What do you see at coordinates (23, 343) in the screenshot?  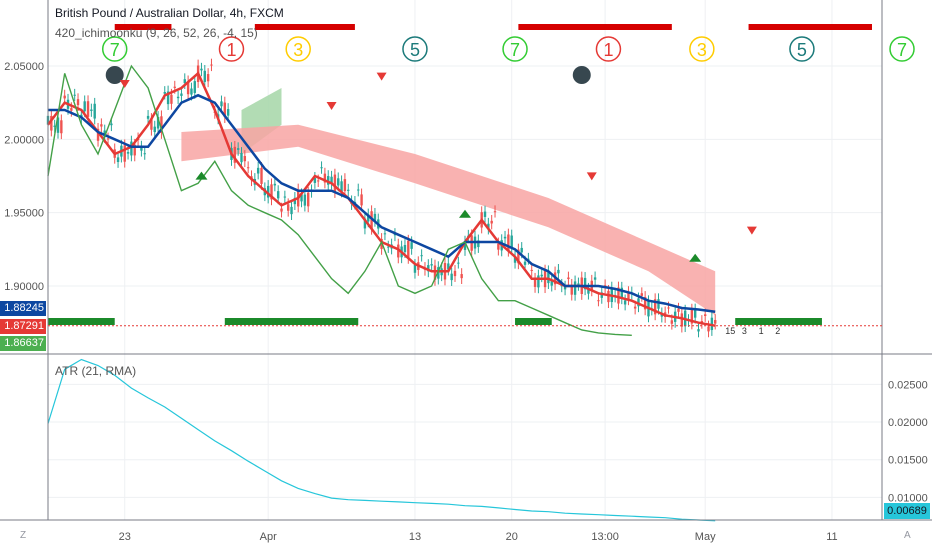 I see `price-tag-chikou: 1.86637` at bounding box center [23, 343].